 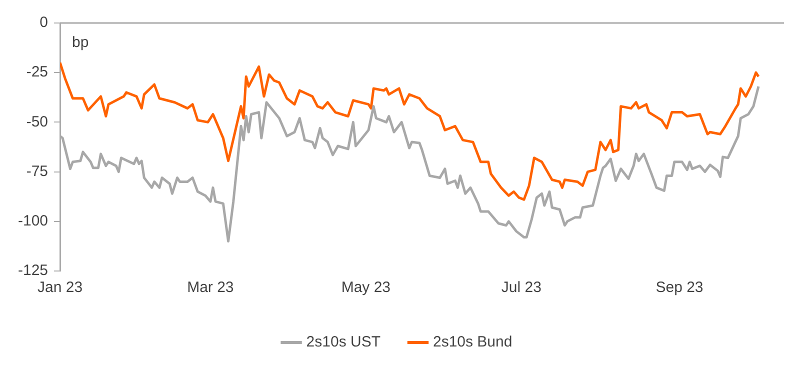 What do you see at coordinates (37, 121) in the screenshot?
I see `y-tick-label: -50` at bounding box center [37, 121].